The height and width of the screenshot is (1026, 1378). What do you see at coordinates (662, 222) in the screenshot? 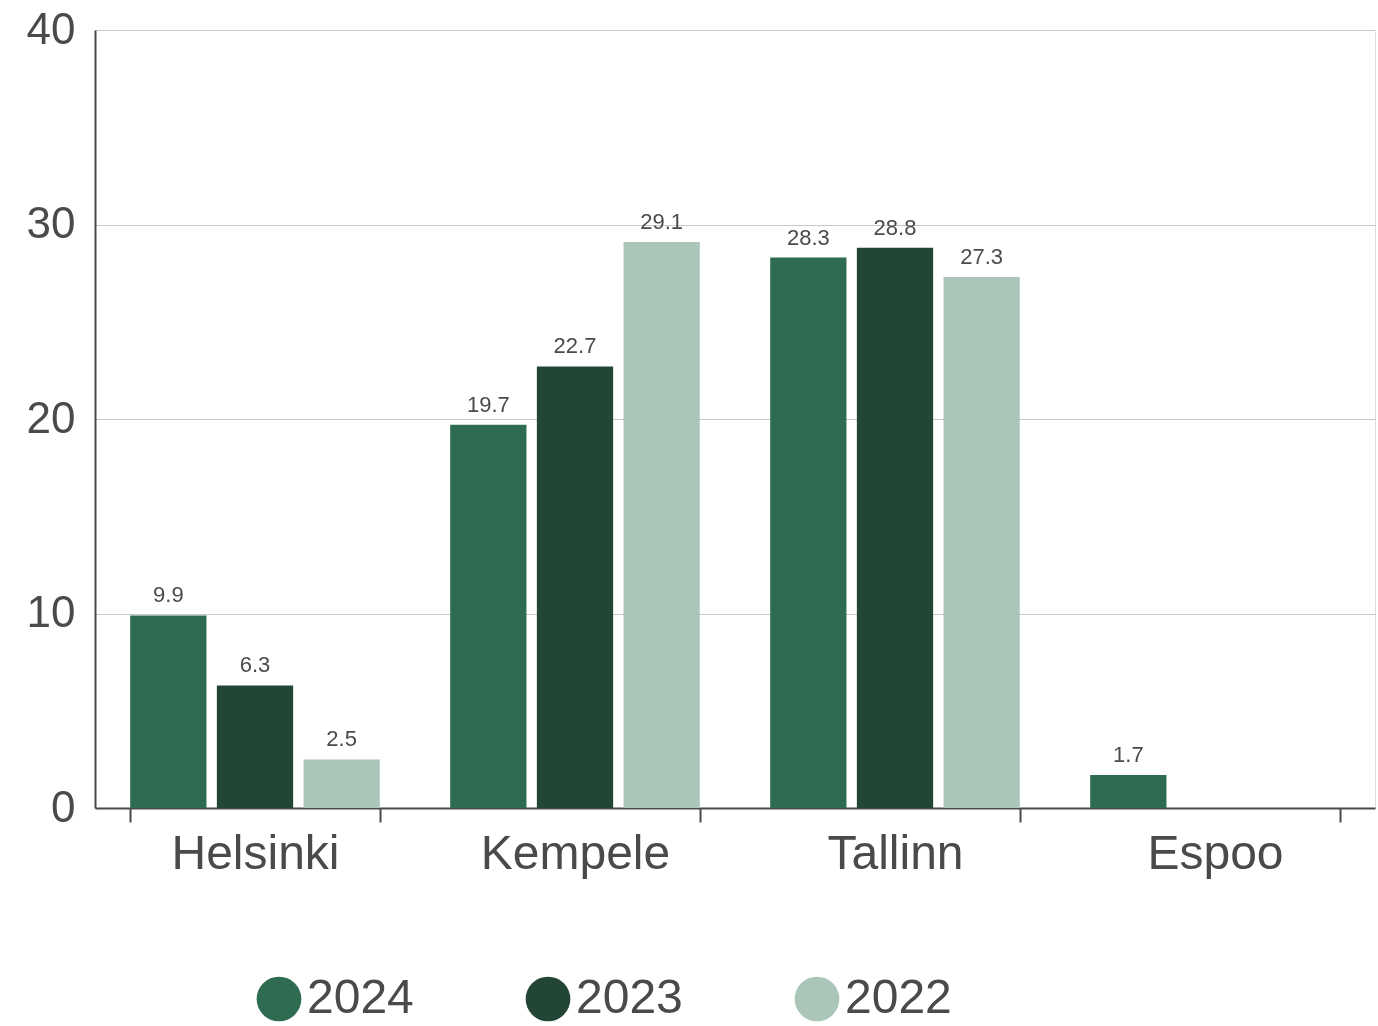
I see `data-label: 29.1` at bounding box center [662, 222].